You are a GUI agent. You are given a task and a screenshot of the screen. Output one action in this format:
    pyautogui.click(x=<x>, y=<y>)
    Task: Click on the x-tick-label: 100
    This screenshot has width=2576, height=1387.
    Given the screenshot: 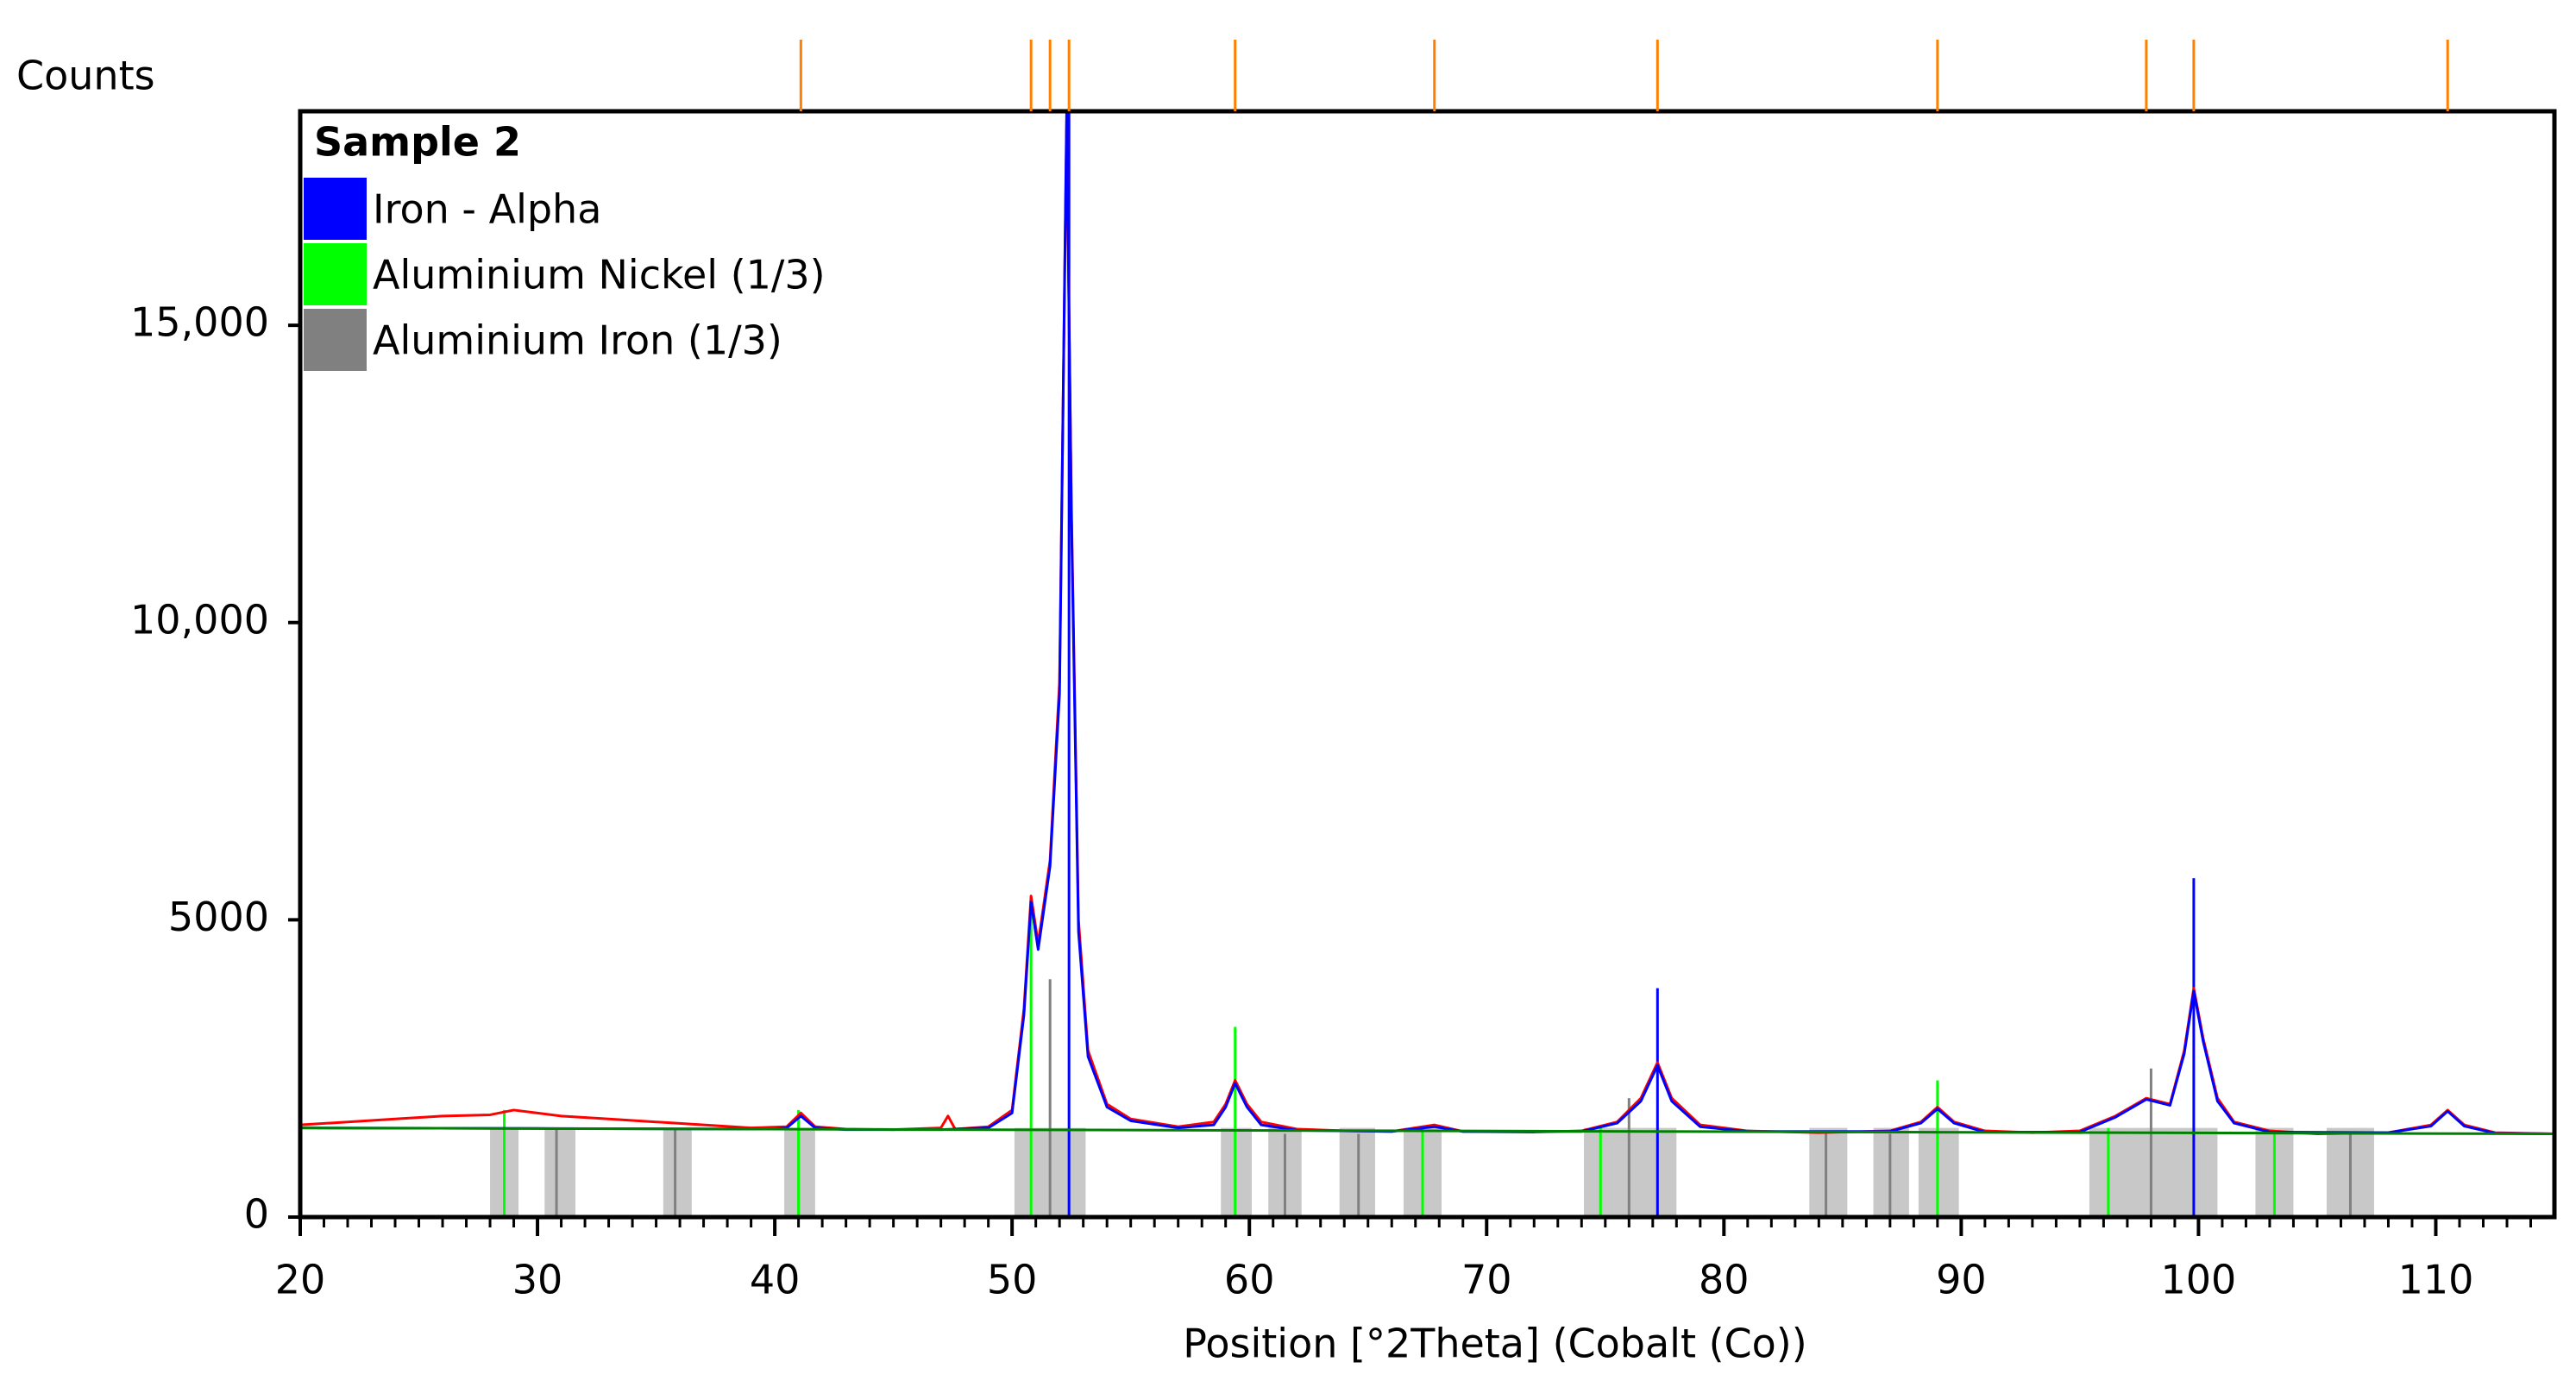 What is the action you would take?
    pyautogui.click(x=2199, y=1280)
    